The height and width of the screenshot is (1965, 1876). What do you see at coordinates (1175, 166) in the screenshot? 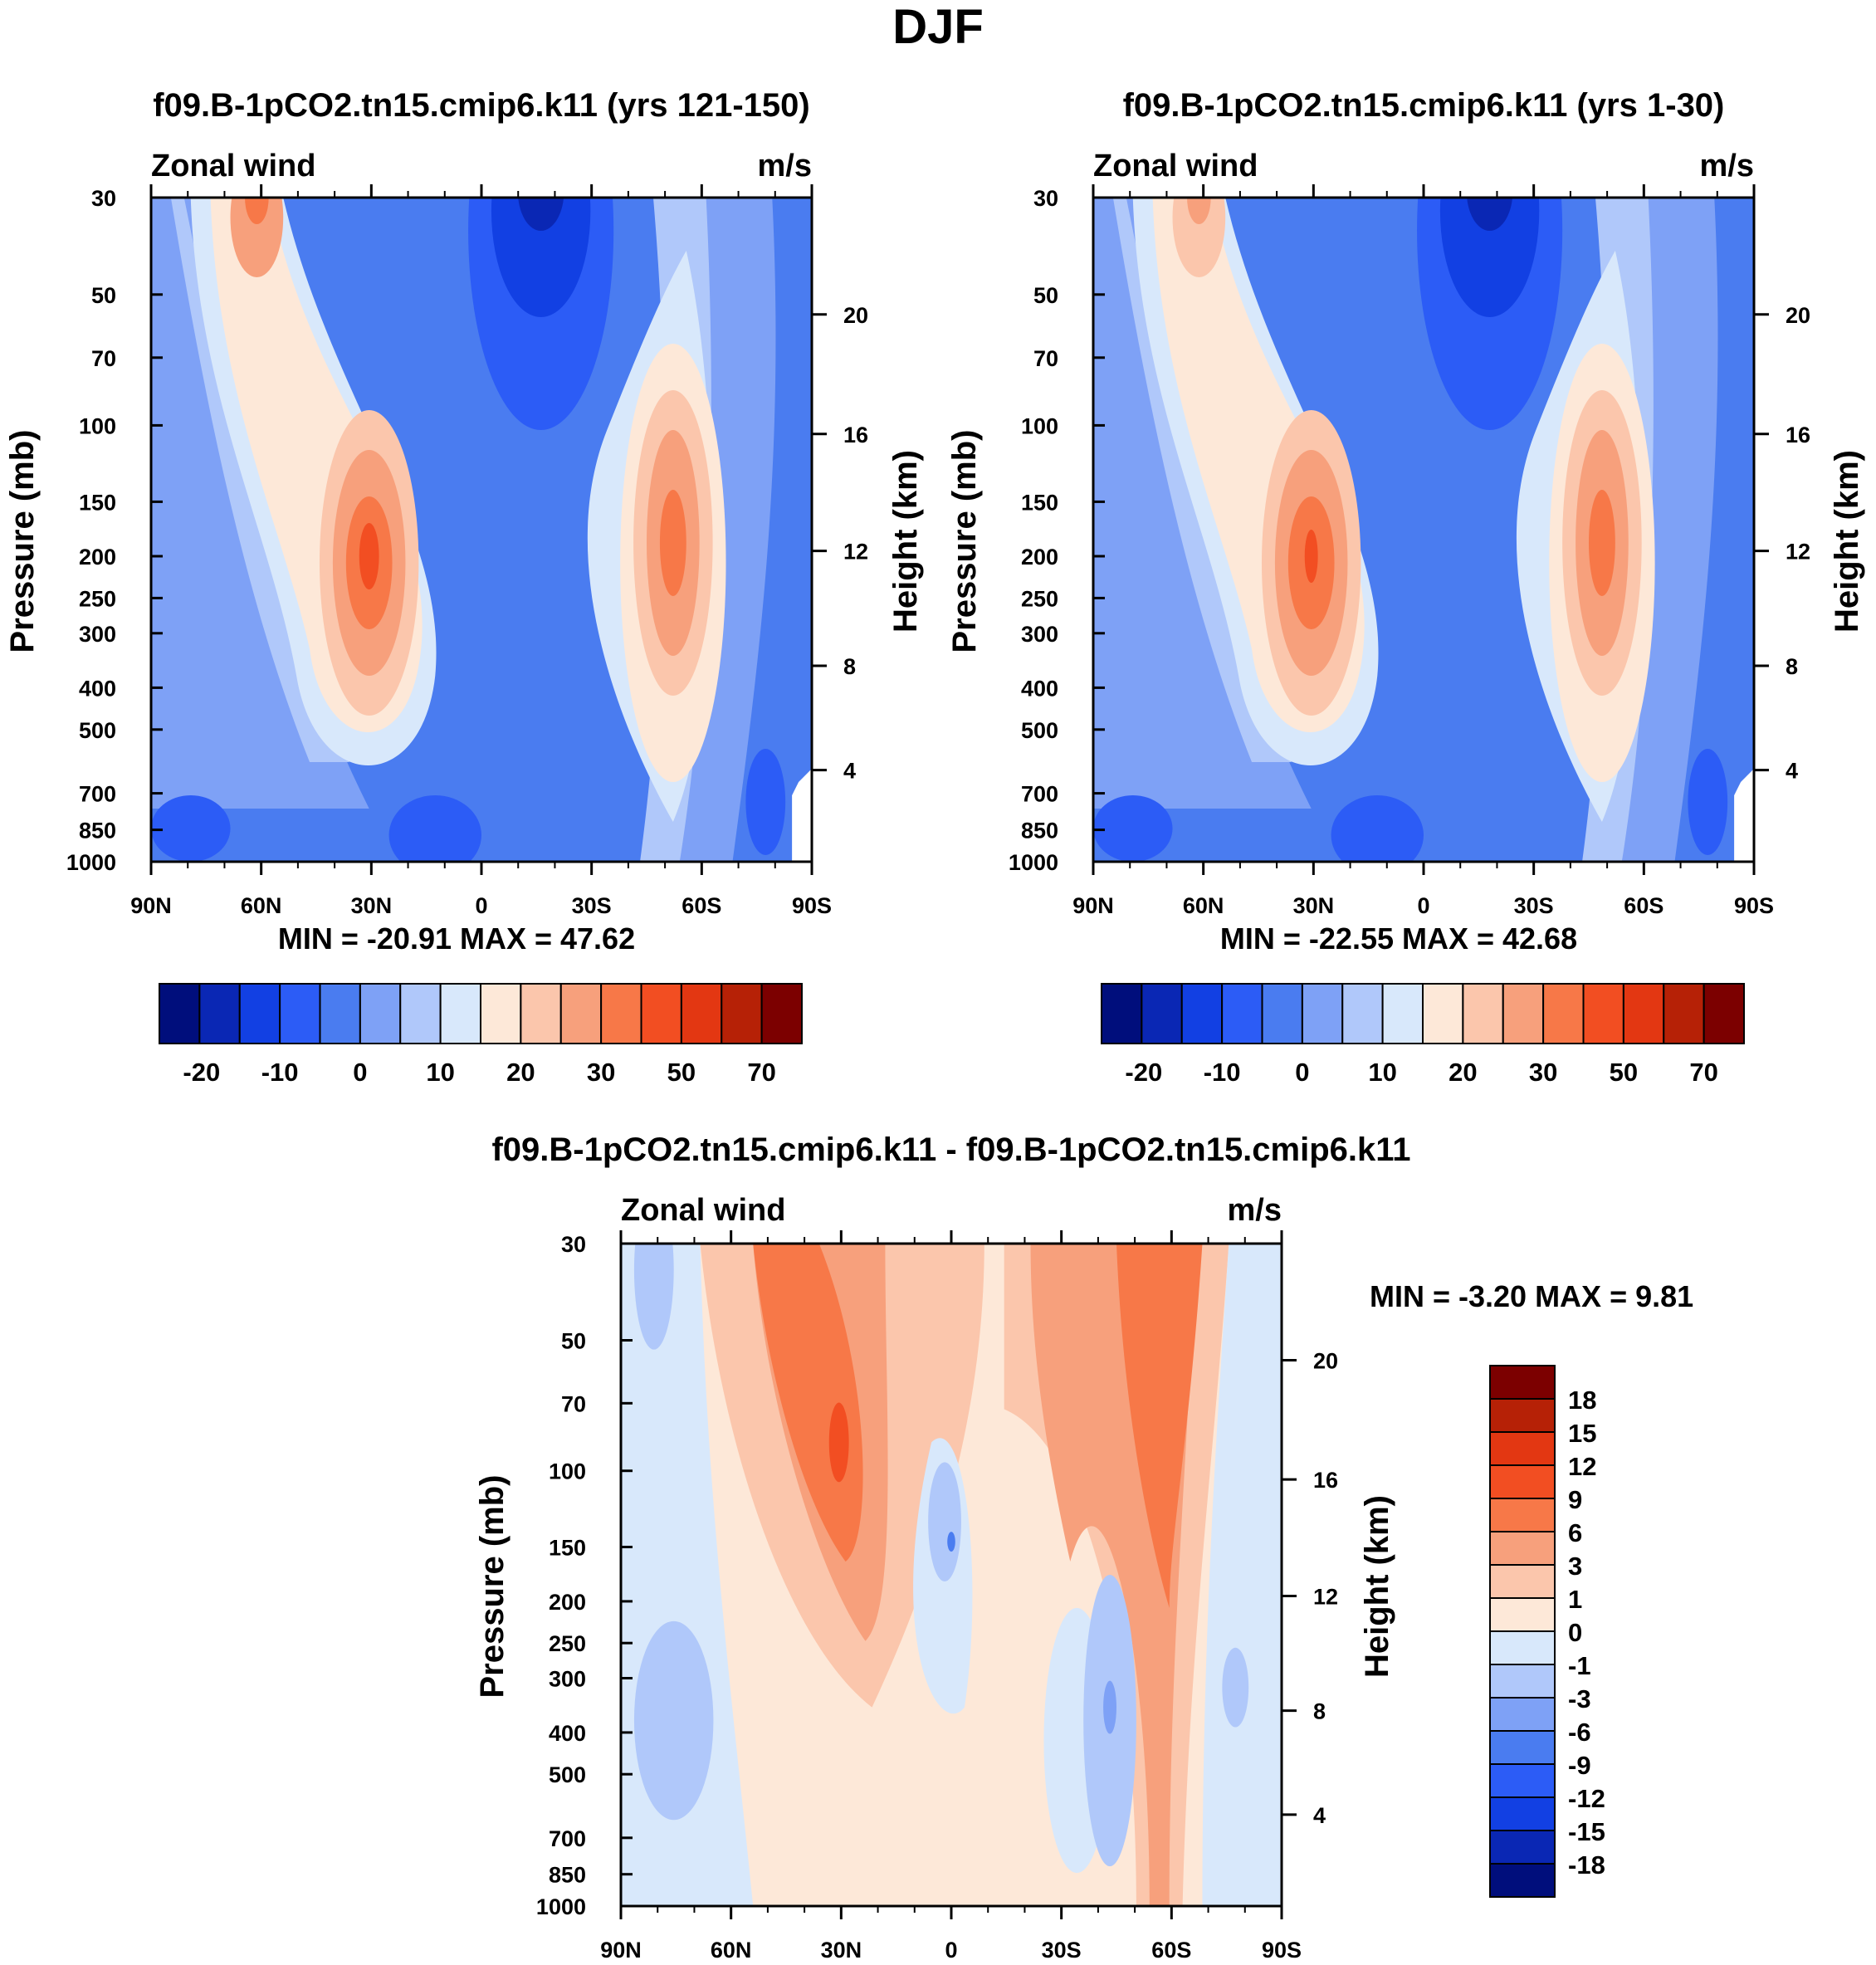
I see `subtitle-left: Zonal wind` at bounding box center [1175, 166].